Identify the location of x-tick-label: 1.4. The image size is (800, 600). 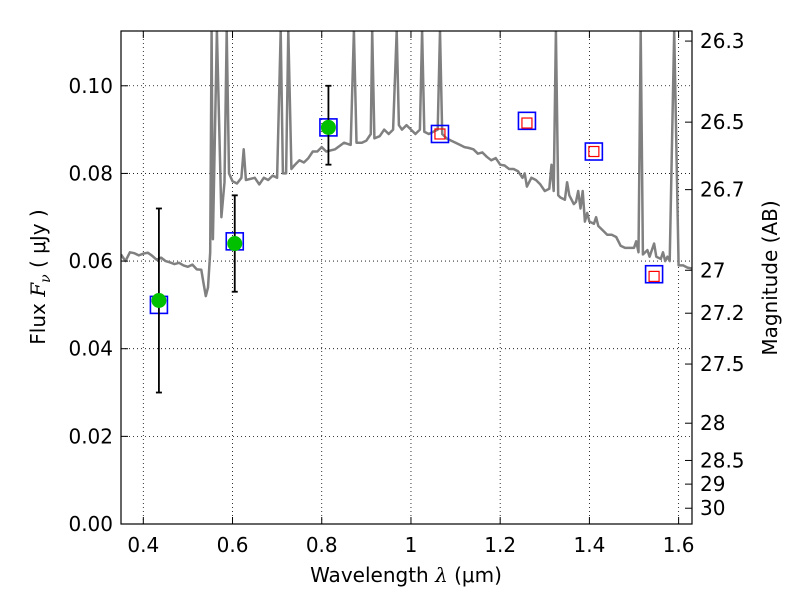
(589, 545).